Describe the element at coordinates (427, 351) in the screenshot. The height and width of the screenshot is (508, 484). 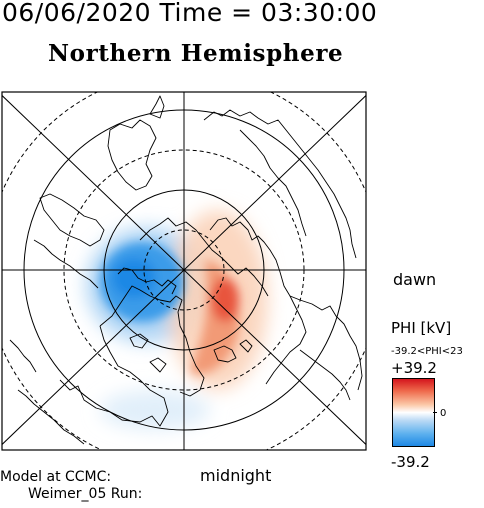
I see `colorbar-range: -39.2<PHI<23` at that location.